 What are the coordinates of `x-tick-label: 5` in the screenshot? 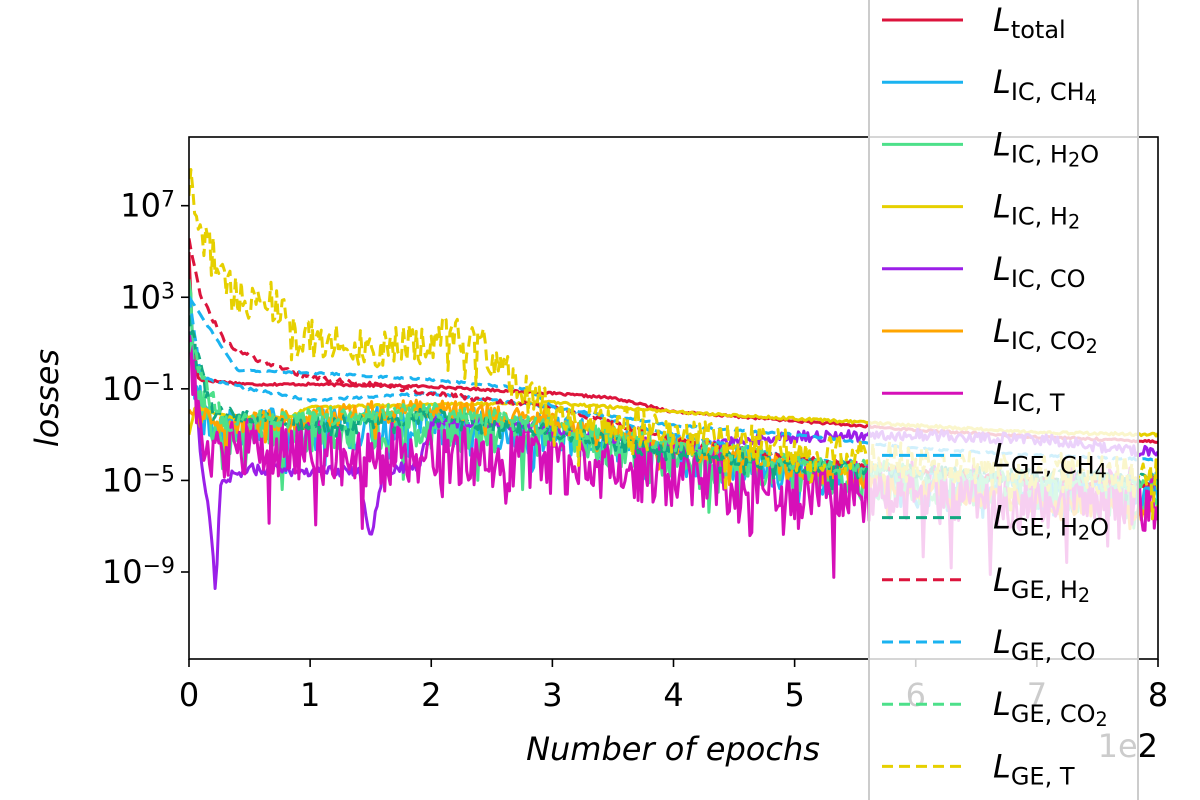 It's located at (794, 695).